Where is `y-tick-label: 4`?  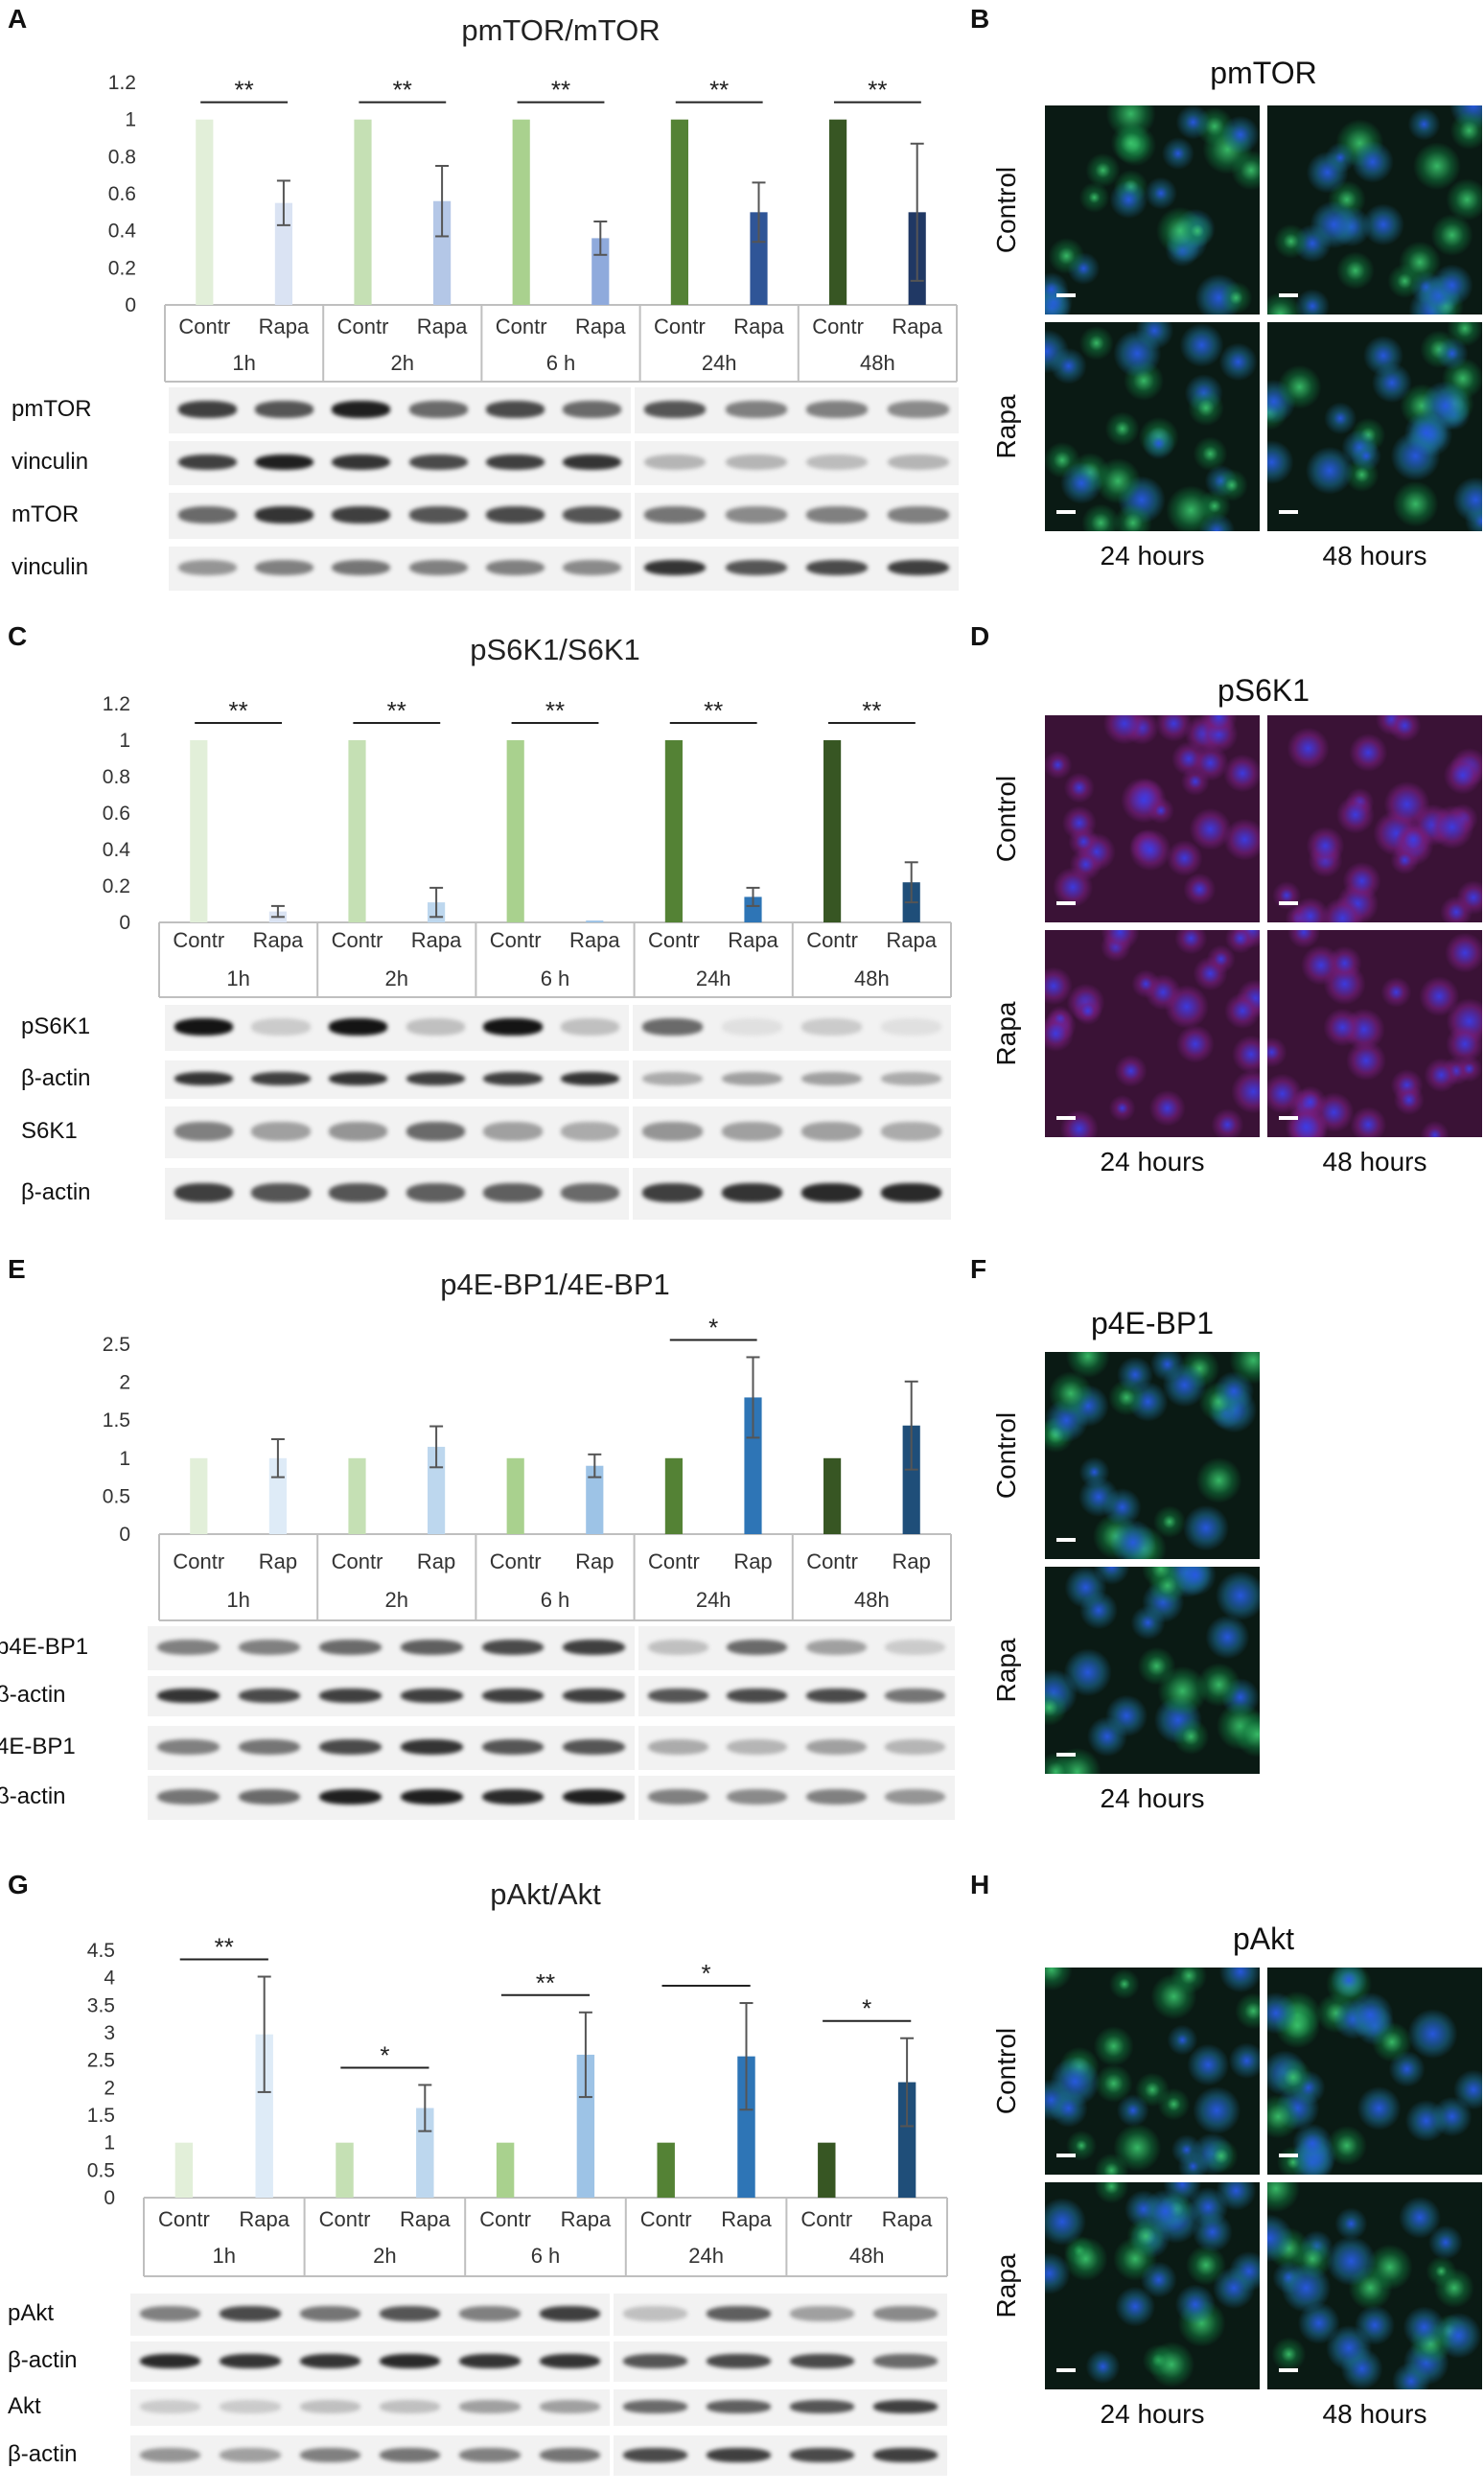 y-tick-label: 4 is located at coordinates (109, 1979).